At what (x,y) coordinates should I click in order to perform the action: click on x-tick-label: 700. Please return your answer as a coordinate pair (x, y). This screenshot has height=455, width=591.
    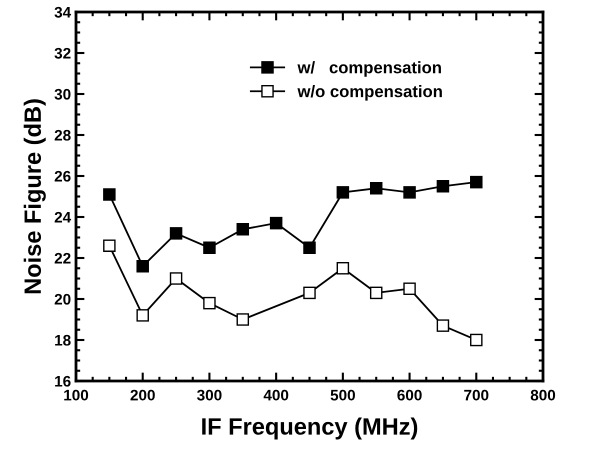
    Looking at the image, I should click on (476, 395).